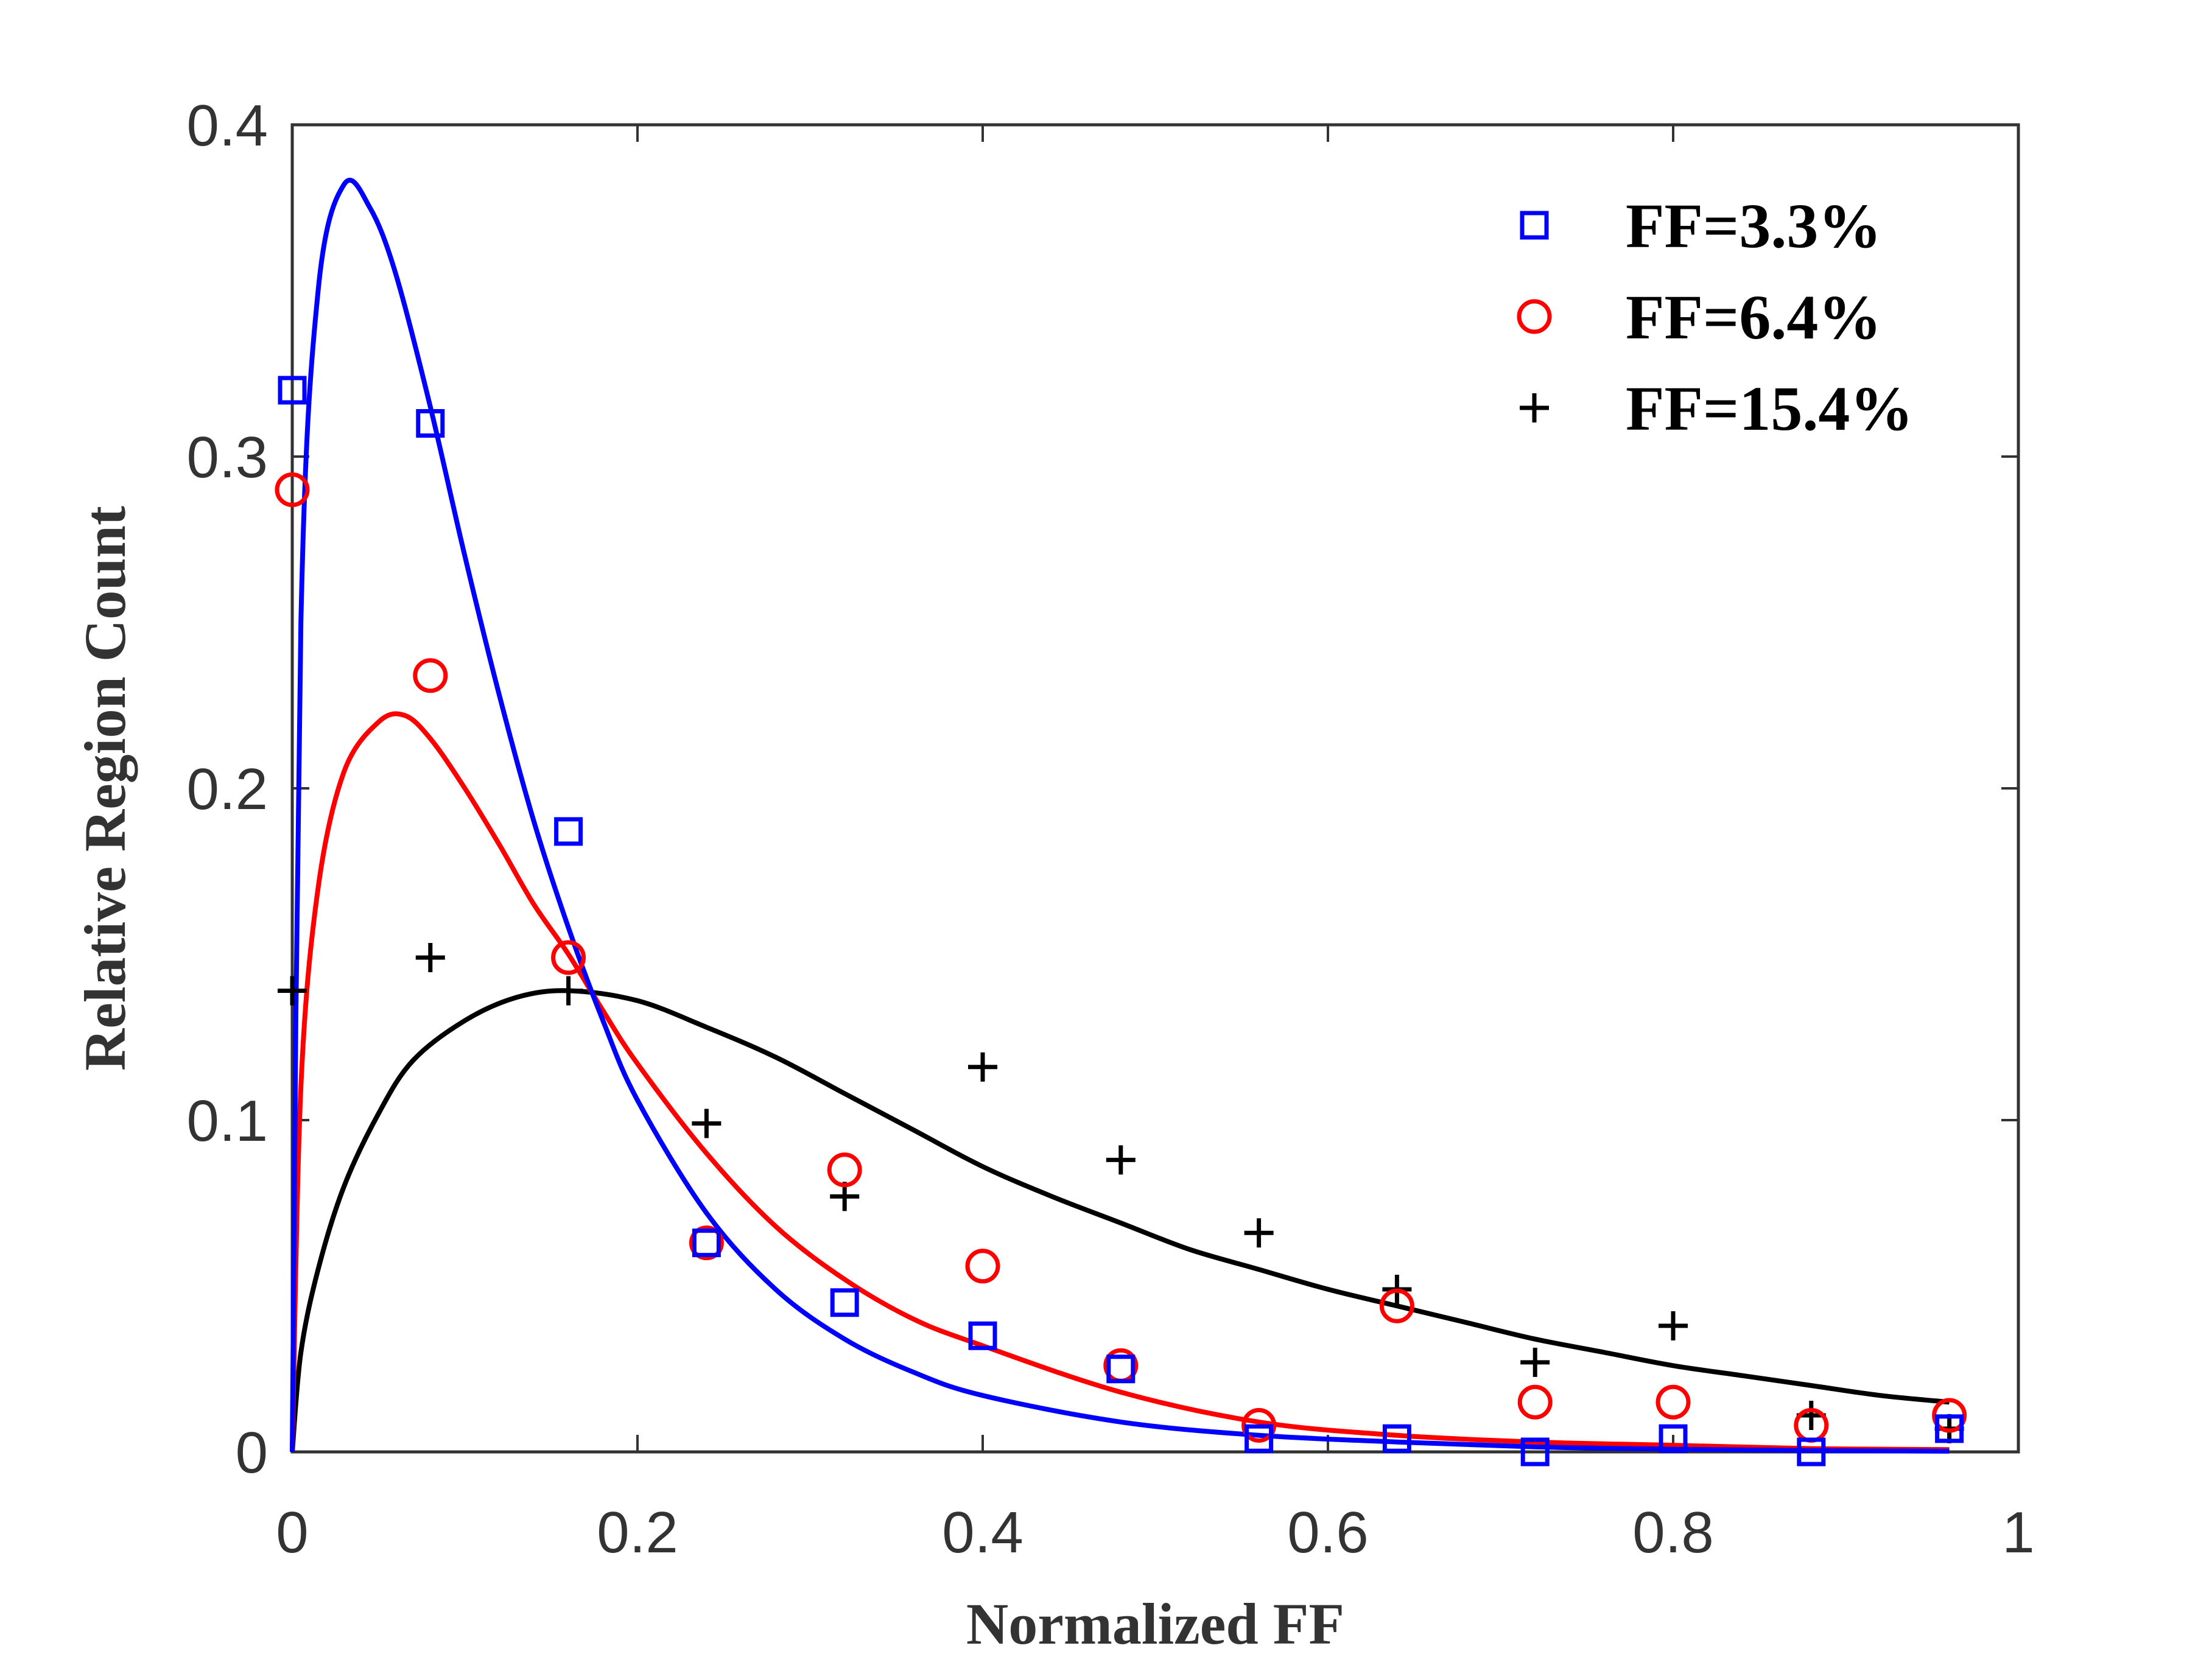 The width and height of the screenshot is (2212, 1654). I want to click on y-tick-label: 0.1, so click(227, 1121).